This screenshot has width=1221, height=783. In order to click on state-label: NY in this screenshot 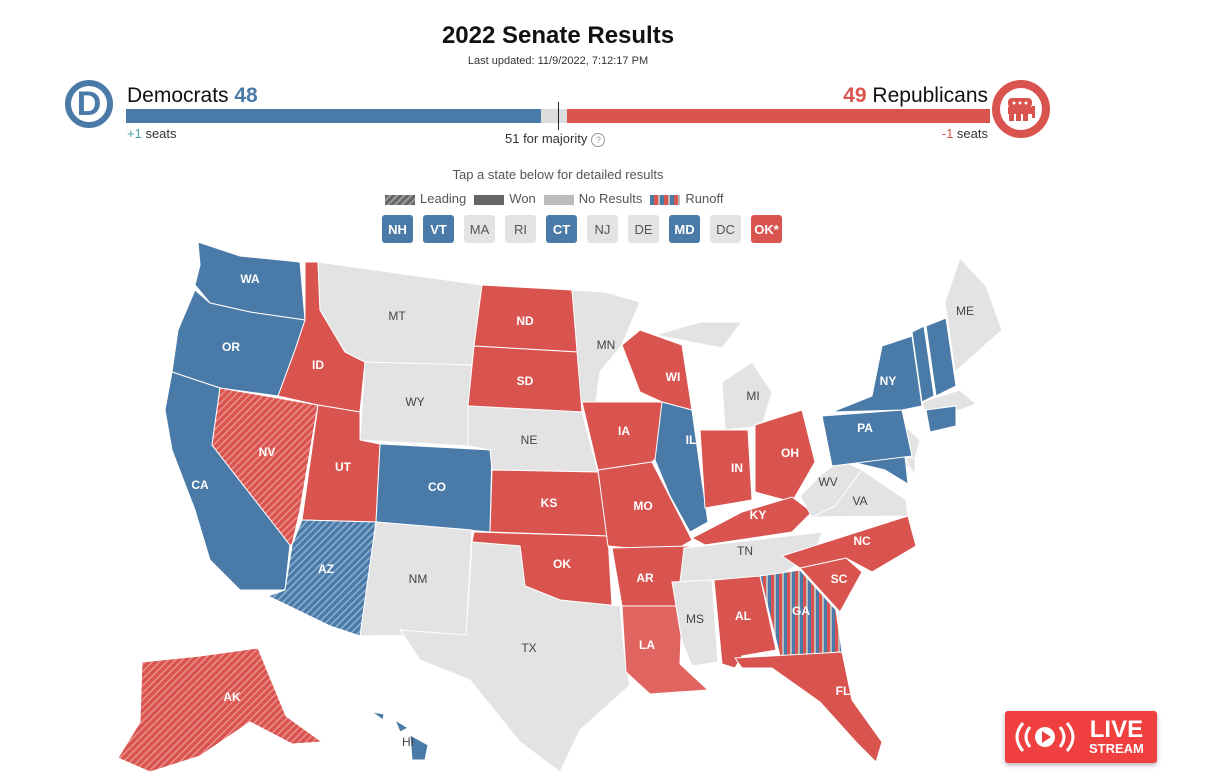, I will do `click(888, 381)`.